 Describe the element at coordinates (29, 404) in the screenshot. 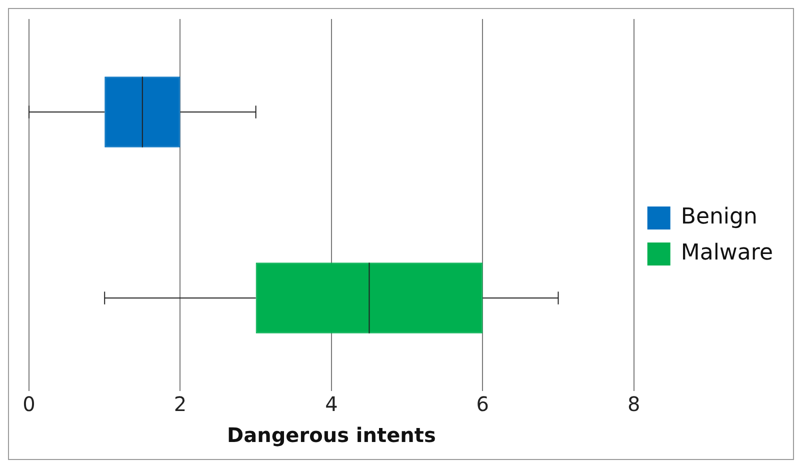

I see `x-tick-label: 0` at that location.